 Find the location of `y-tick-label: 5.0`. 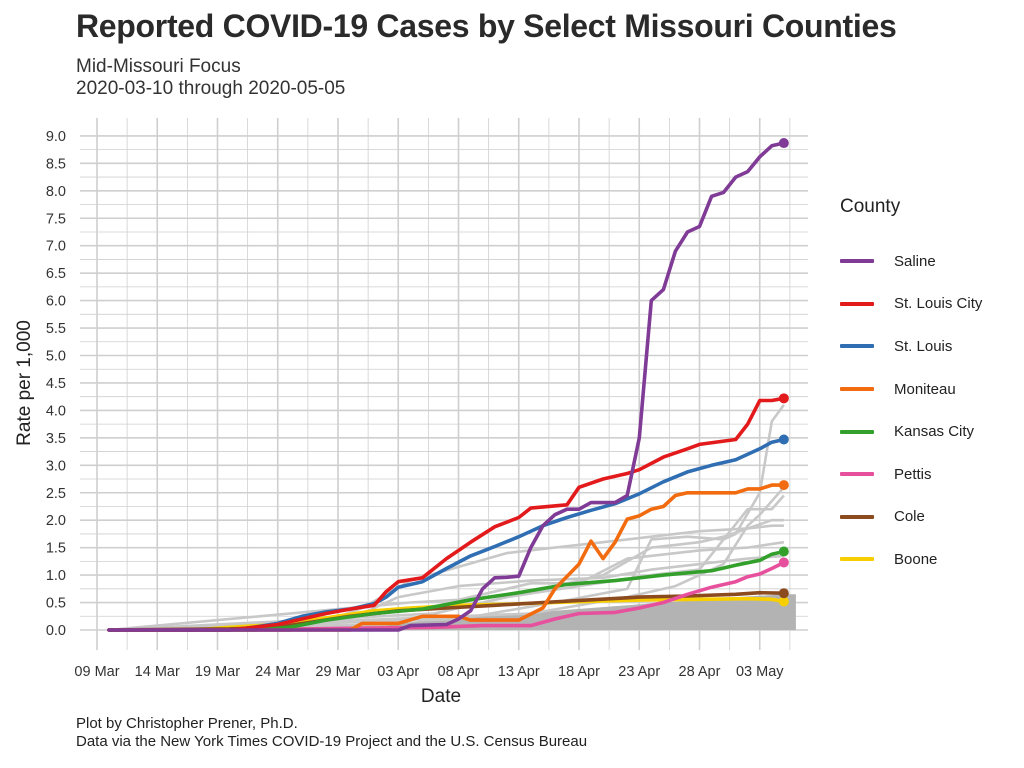

y-tick-label: 5.0 is located at coordinates (56, 357).